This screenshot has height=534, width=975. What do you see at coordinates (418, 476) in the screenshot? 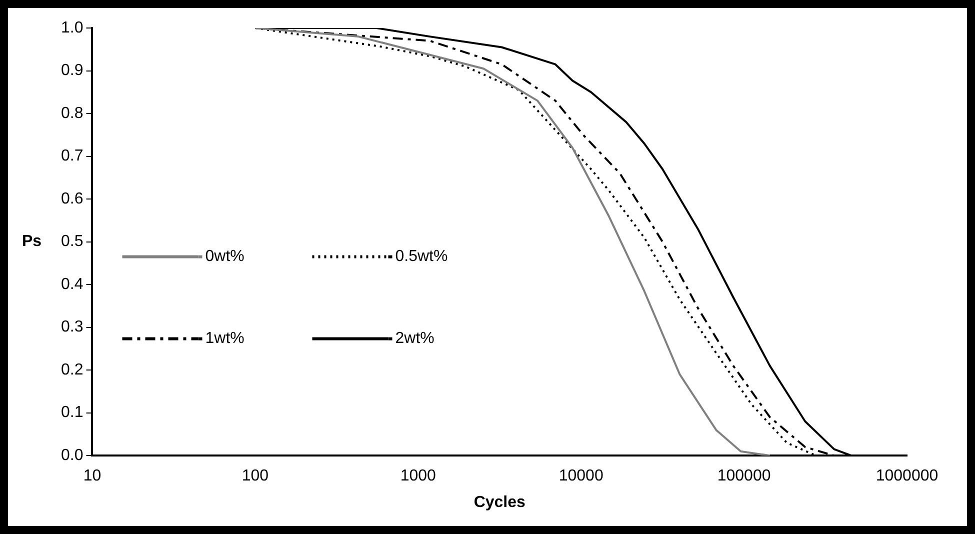
I see `x-tick-label: 1000` at bounding box center [418, 476].